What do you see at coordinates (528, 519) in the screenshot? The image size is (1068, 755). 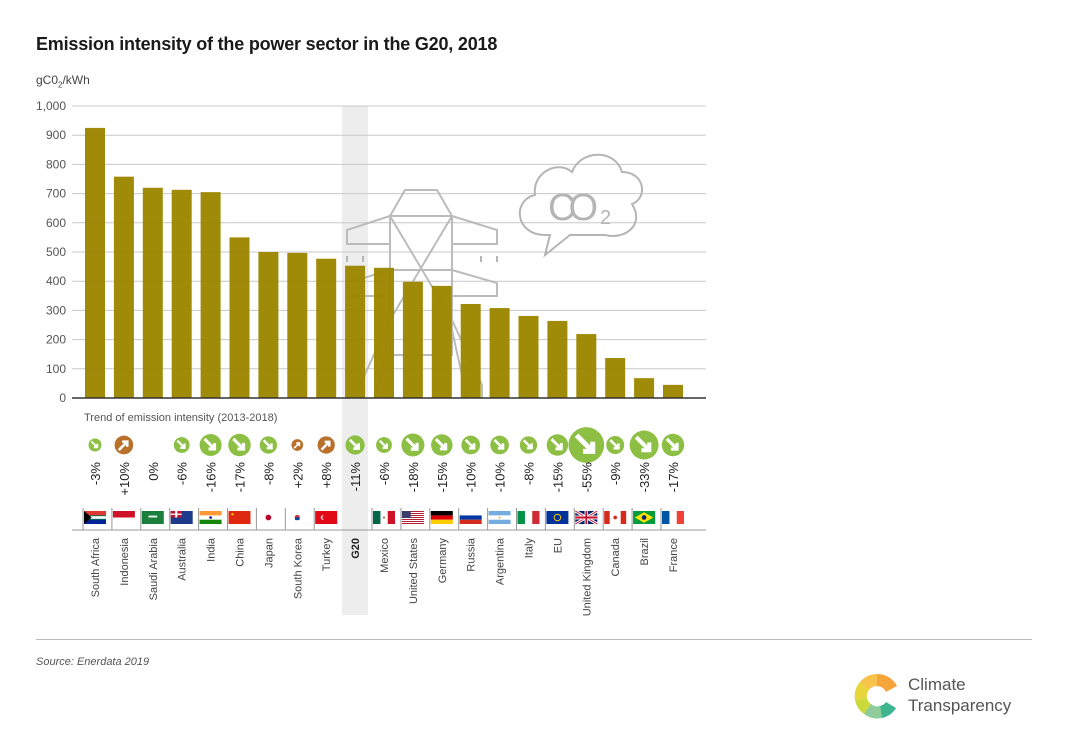 I see `flag-italy-icon` at bounding box center [528, 519].